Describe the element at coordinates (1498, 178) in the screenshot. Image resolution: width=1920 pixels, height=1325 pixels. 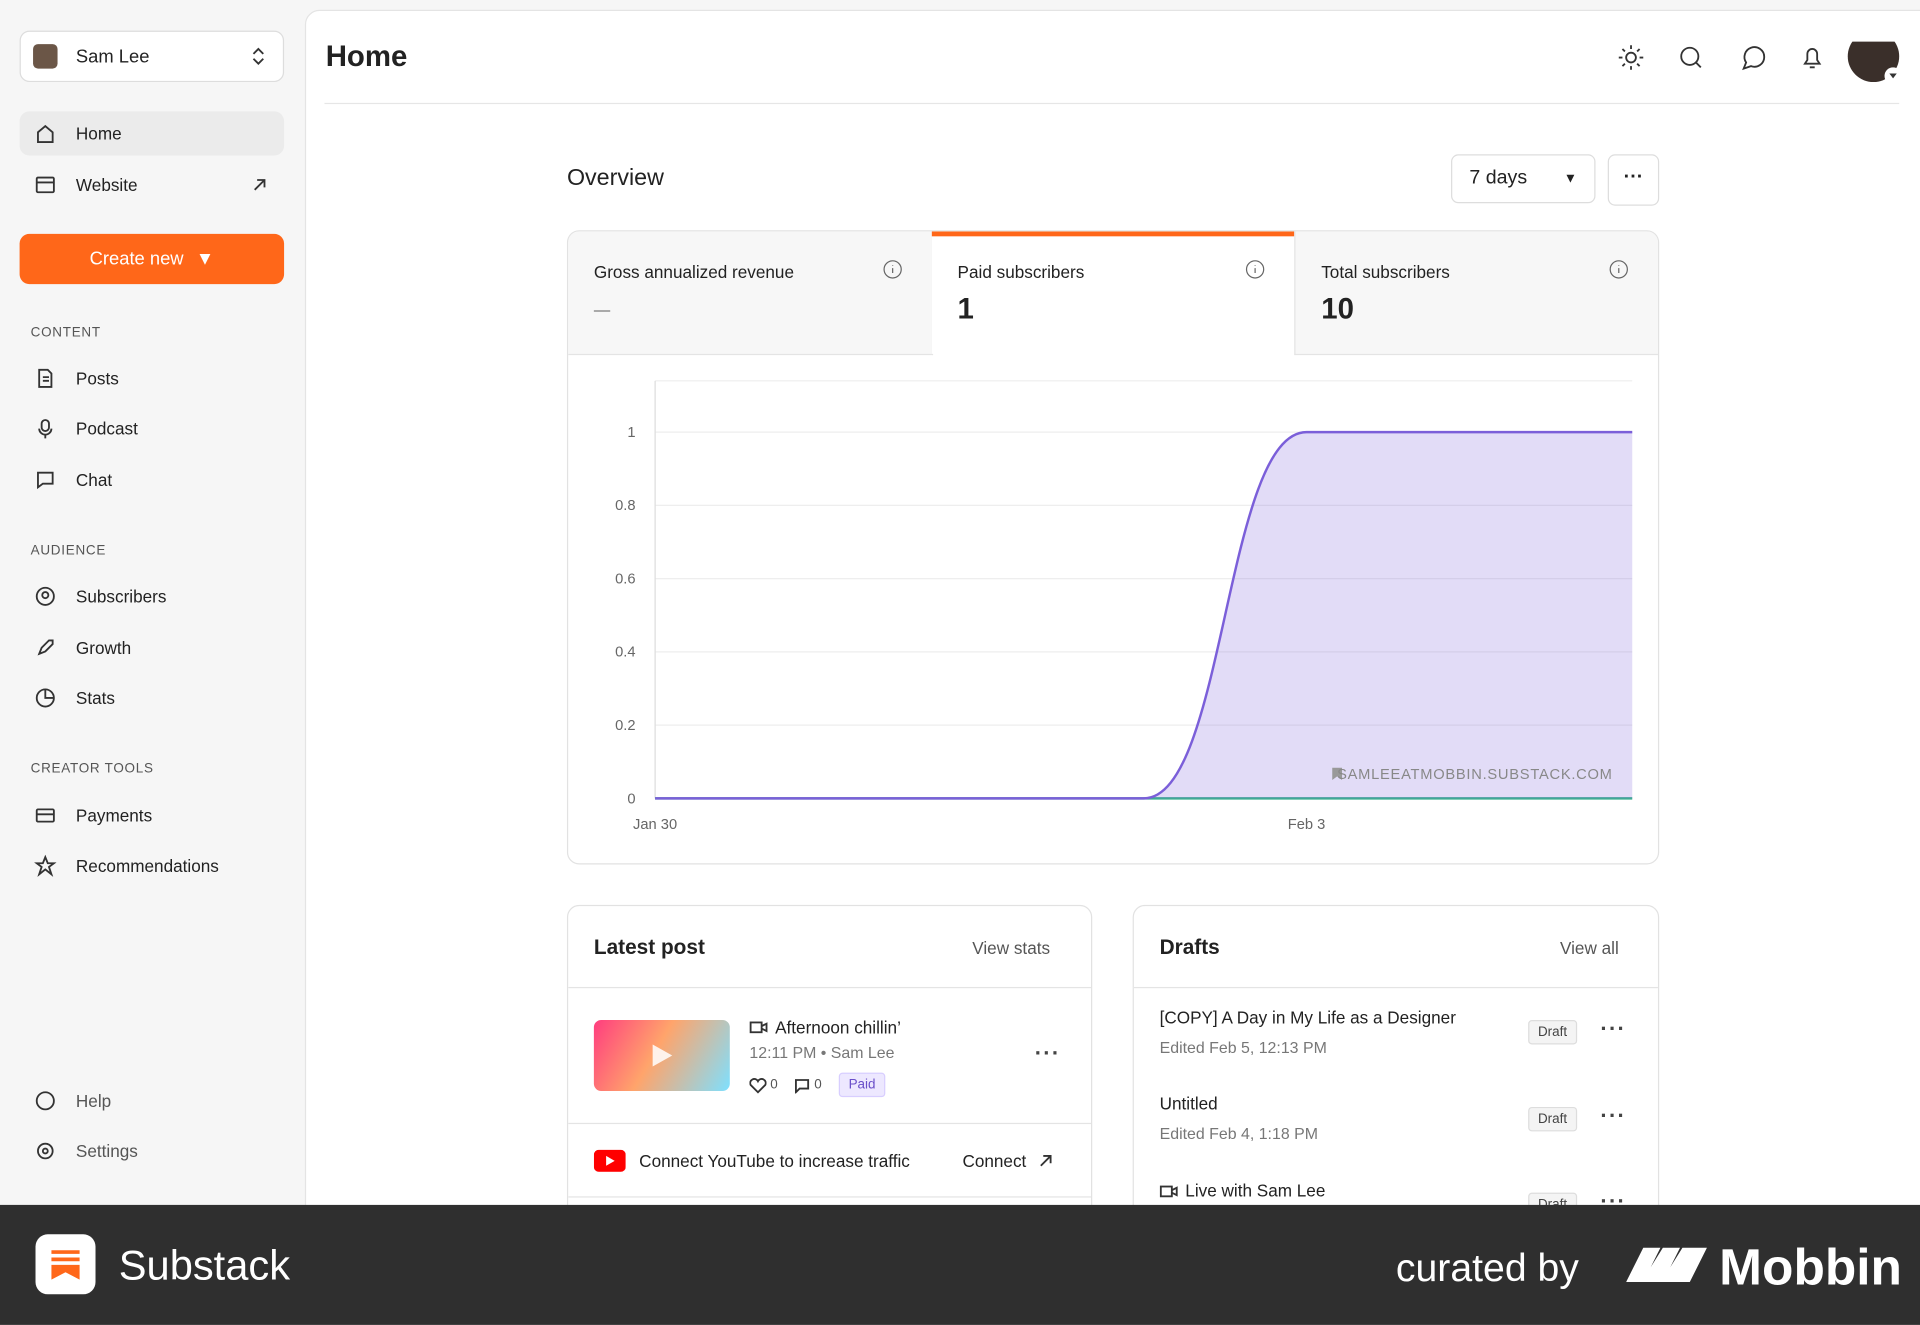
I see `range-label: 7 days` at that location.